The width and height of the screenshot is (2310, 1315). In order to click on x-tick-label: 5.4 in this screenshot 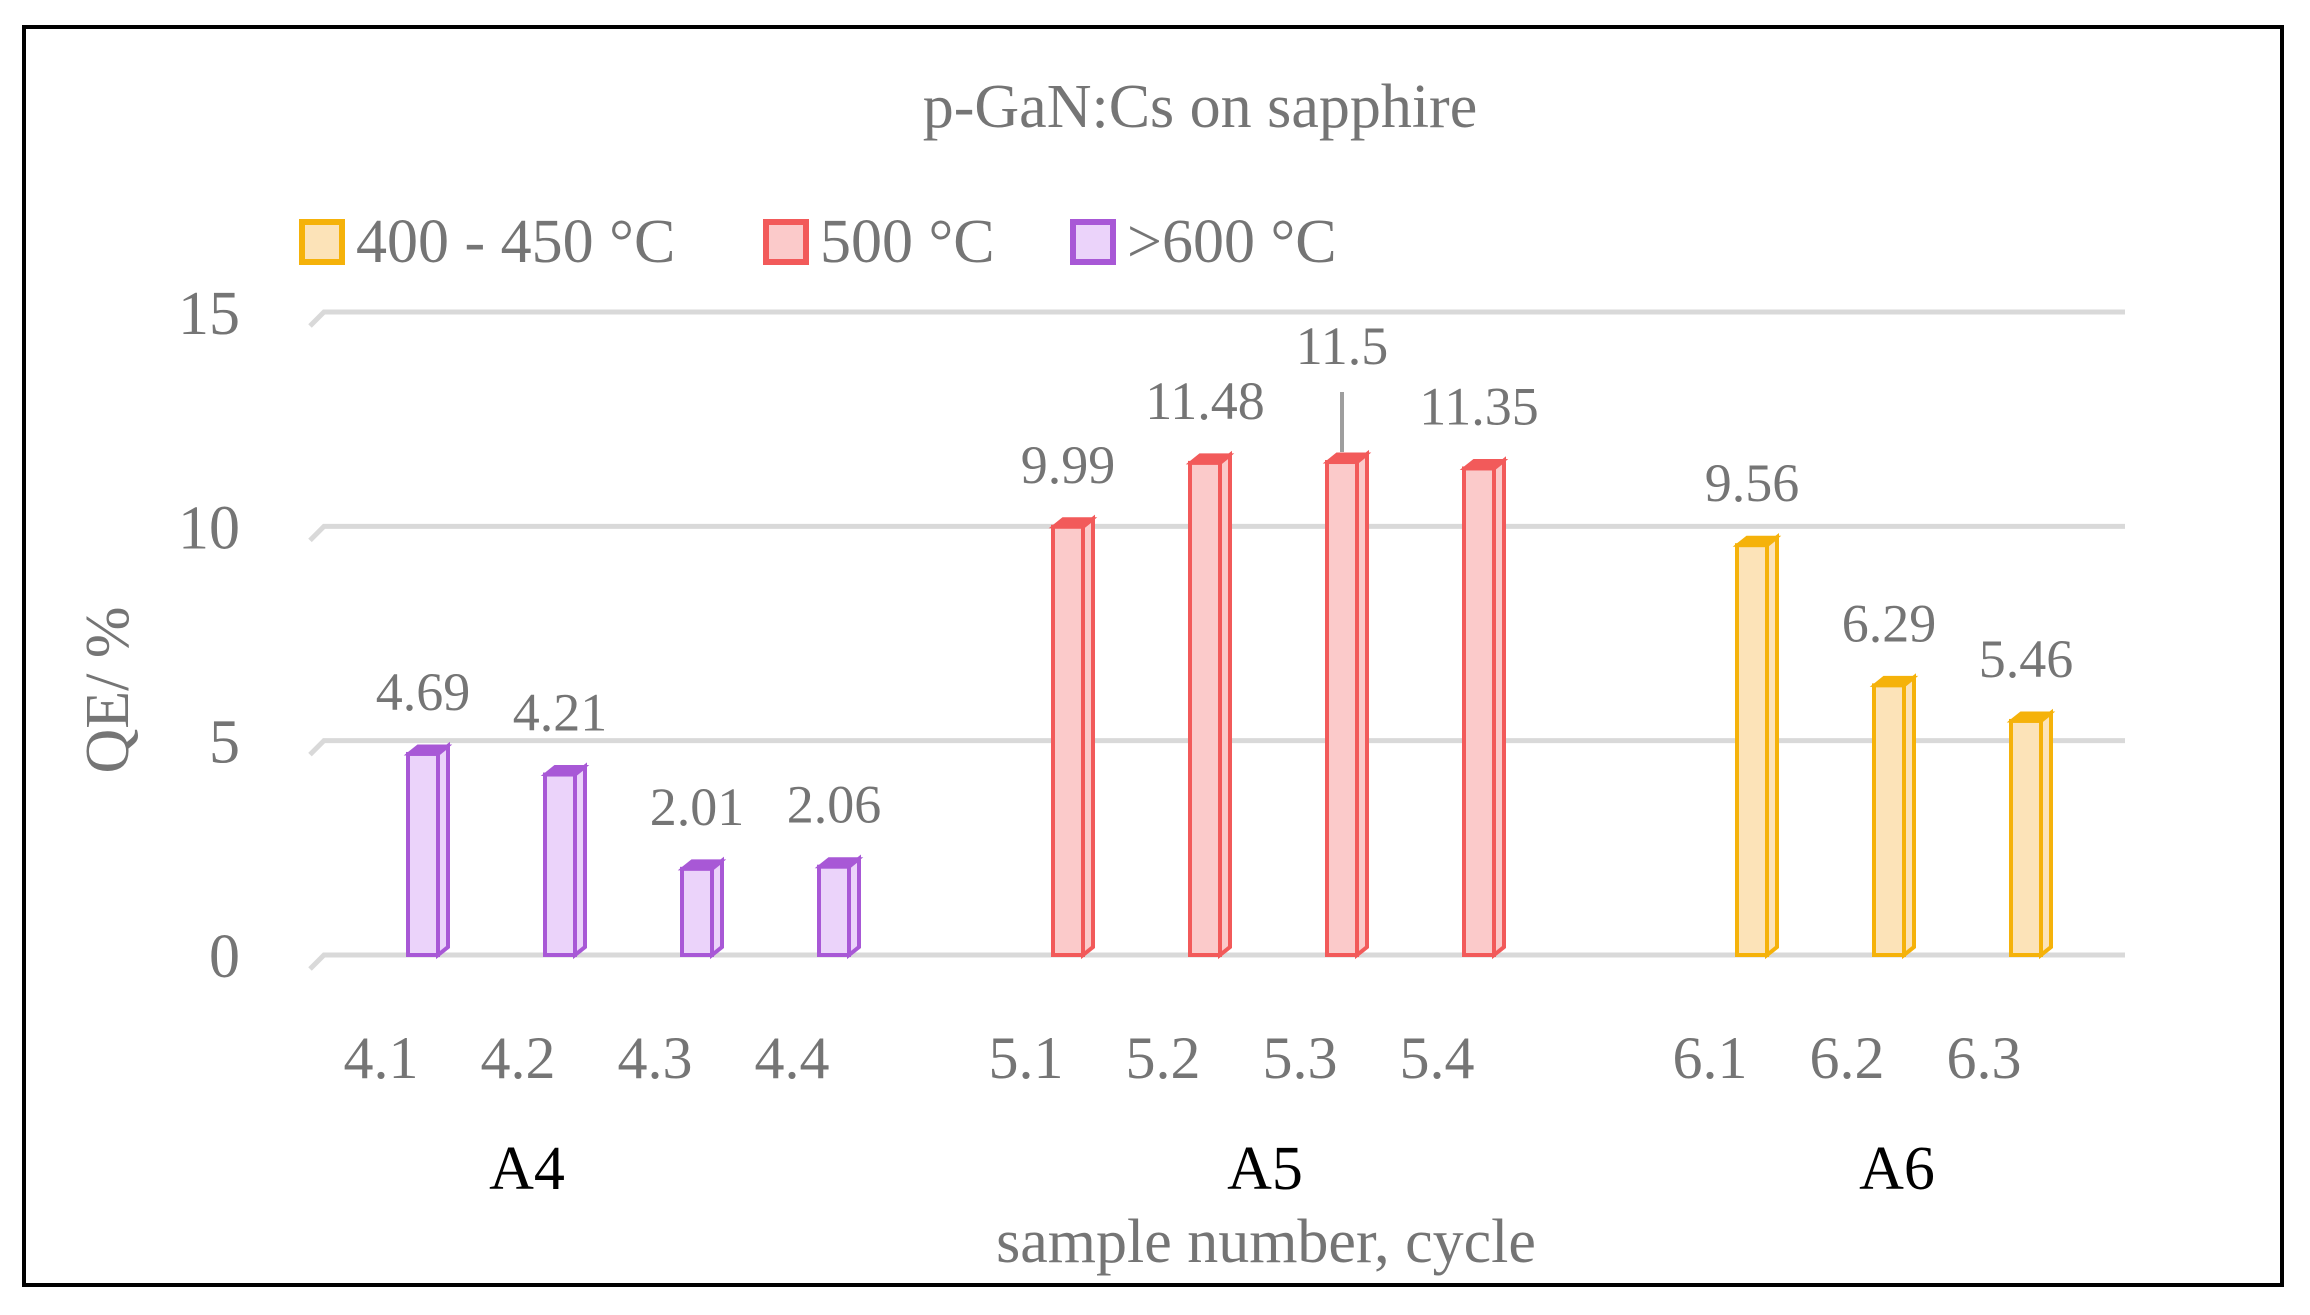, I will do `click(1437, 1058)`.